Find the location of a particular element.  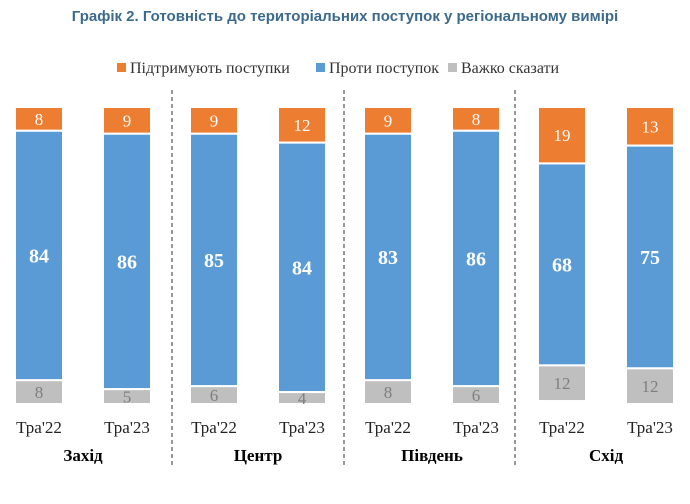

data-label-центр-1-series-1: 9 is located at coordinates (214, 120).